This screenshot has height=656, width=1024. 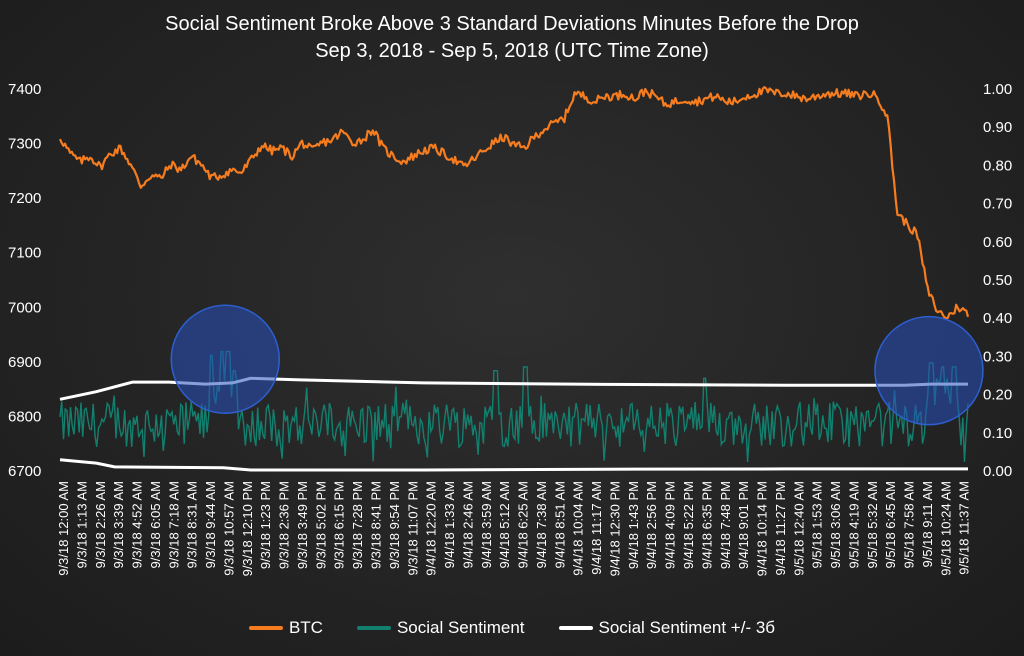 What do you see at coordinates (670, 525) in the screenshot?
I see `x-axis-tick-label: 9/4/18 4:09 PM` at bounding box center [670, 525].